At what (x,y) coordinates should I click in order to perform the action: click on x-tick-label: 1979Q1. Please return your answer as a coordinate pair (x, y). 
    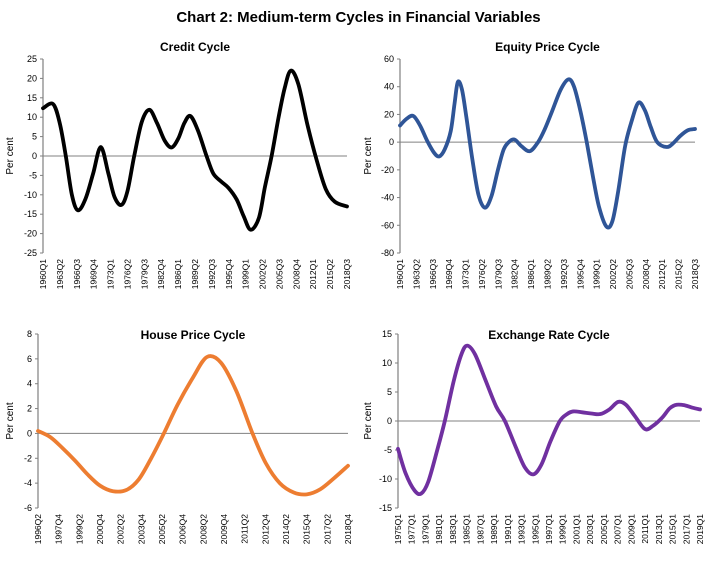
    Looking at the image, I should click on (425, 529).